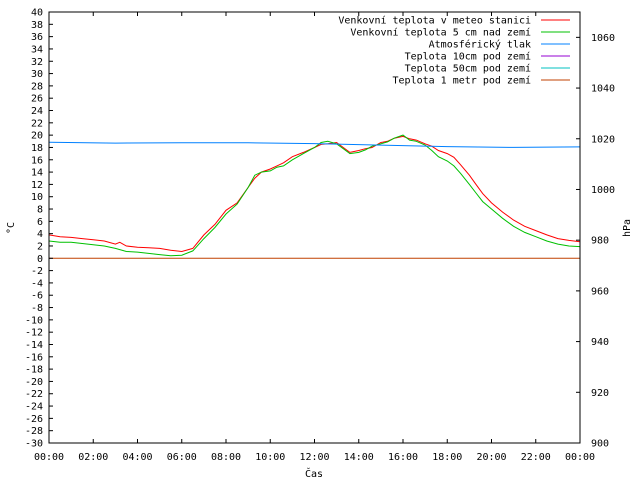 The width and height of the screenshot is (640, 480). What do you see at coordinates (40, 234) in the screenshot?
I see `y-tick-label: 4` at bounding box center [40, 234].